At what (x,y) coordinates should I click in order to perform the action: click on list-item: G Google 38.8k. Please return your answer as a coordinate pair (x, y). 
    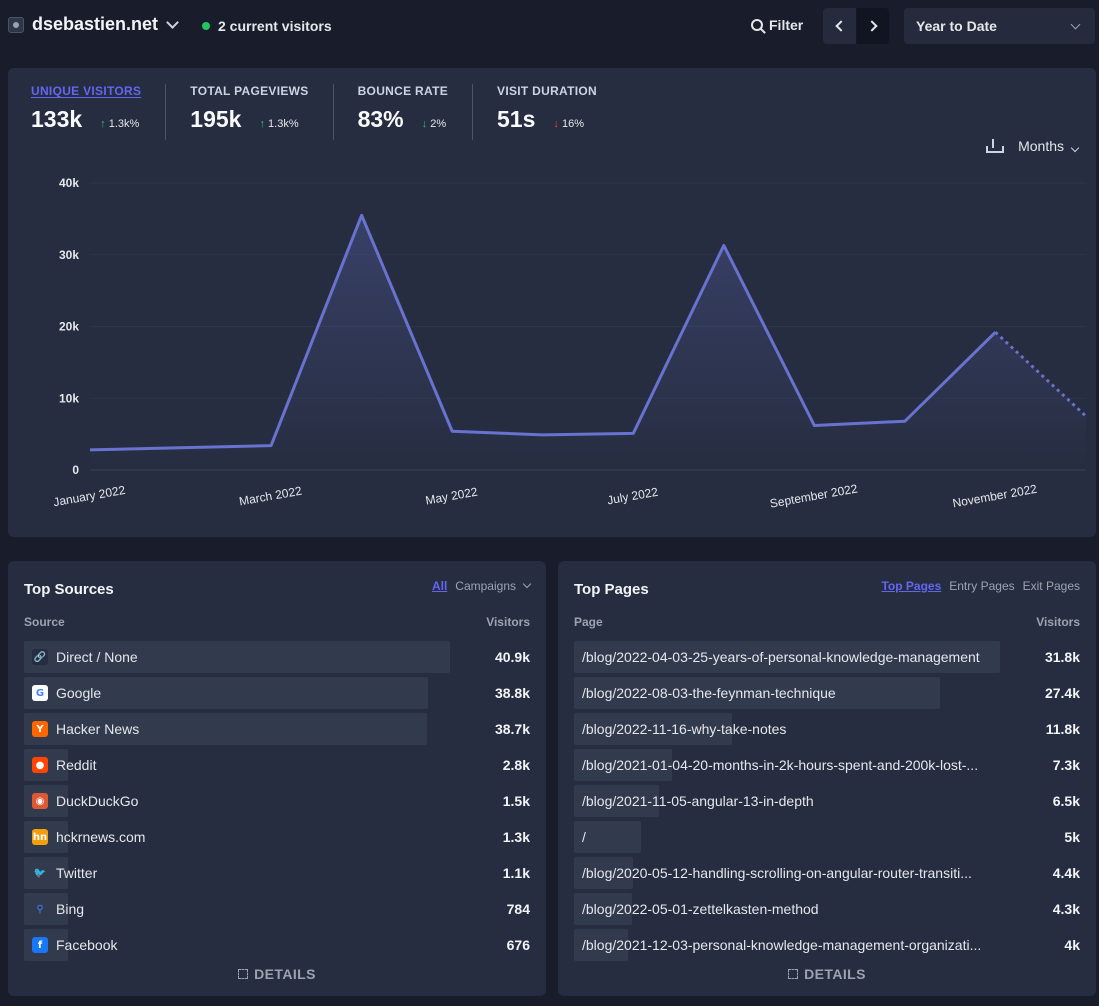
    Looking at the image, I should click on (277, 693).